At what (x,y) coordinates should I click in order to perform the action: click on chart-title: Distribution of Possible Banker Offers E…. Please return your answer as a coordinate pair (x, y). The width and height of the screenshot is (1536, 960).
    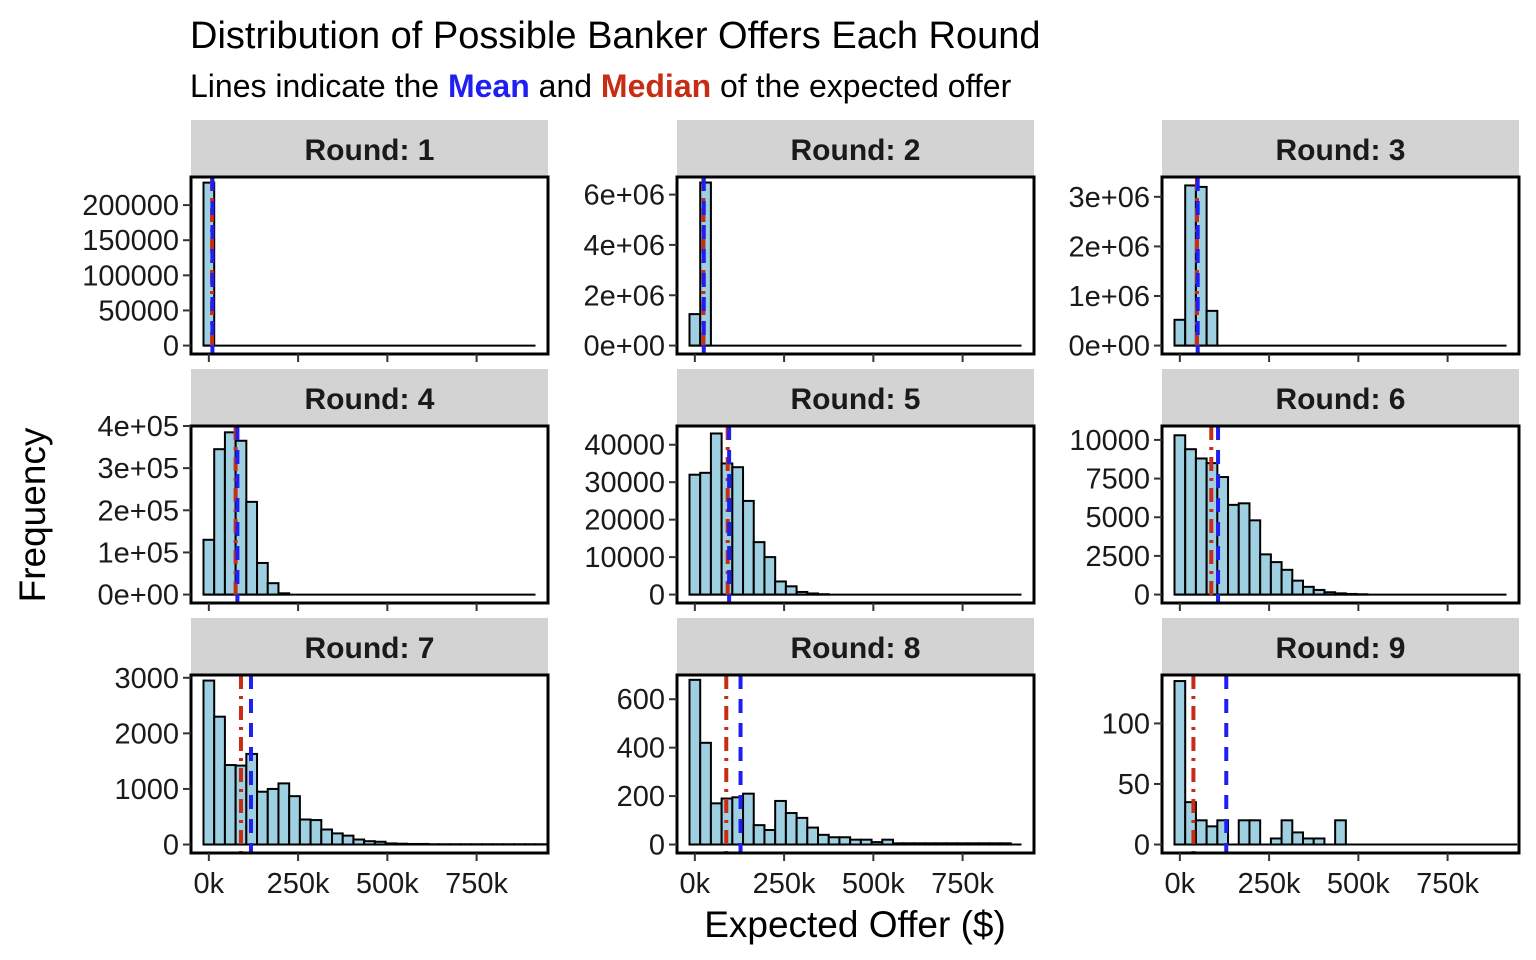
    Looking at the image, I should click on (615, 36).